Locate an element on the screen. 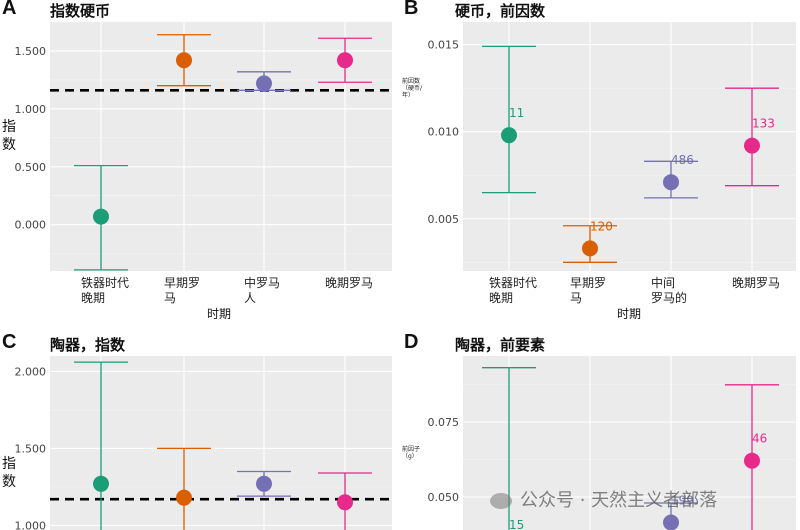 The image size is (800, 530). watermark-text: 公众号 · 天然主义者部落 is located at coordinates (619, 500).